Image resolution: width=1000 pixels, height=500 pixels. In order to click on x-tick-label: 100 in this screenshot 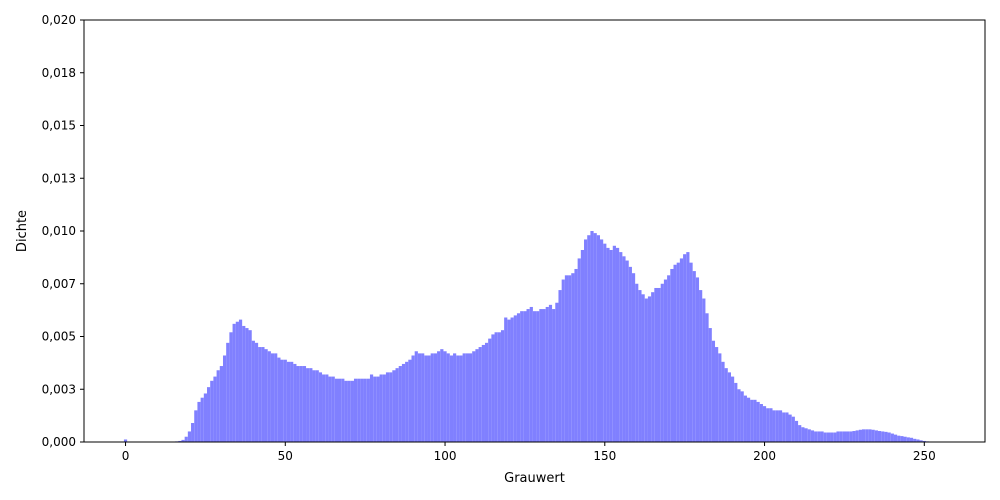, I will do `click(445, 456)`.